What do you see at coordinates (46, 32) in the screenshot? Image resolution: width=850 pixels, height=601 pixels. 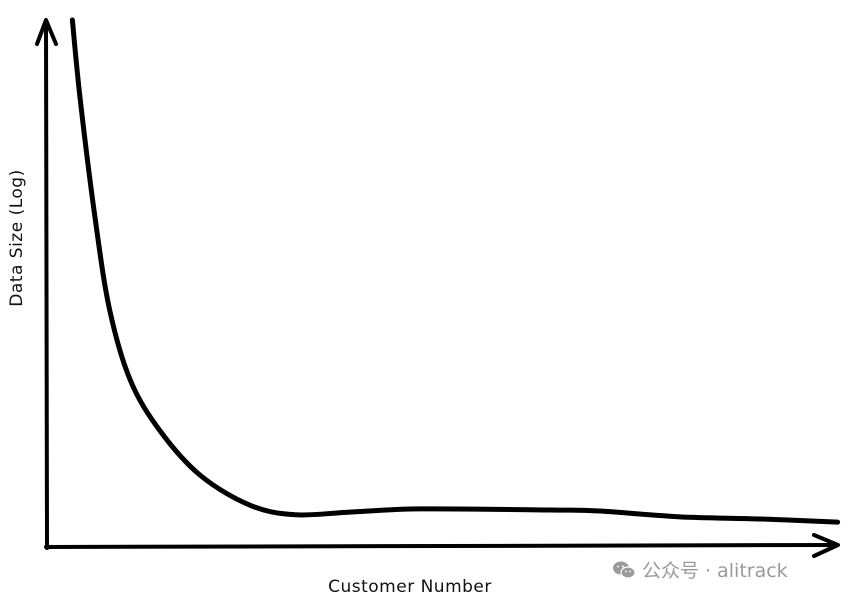 I see `y-axis-arrow` at bounding box center [46, 32].